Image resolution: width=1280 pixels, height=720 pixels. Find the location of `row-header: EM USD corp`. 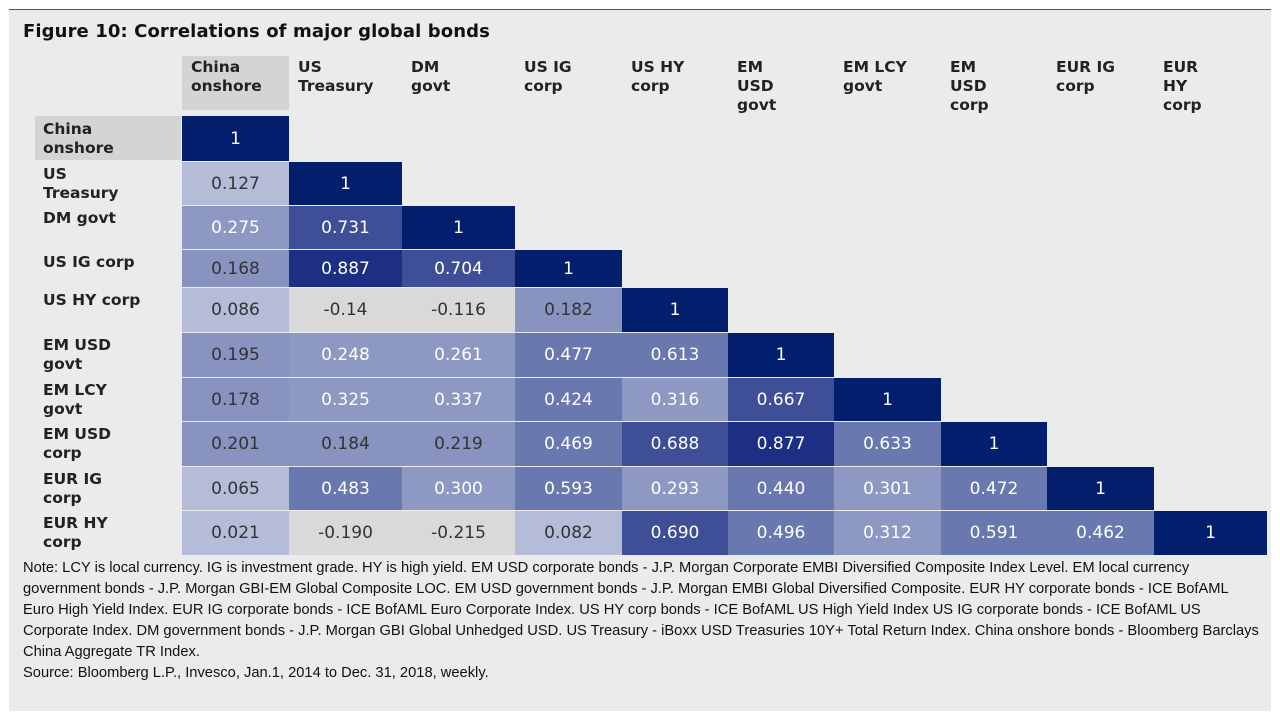

row-header: EM USD corp is located at coordinates (112, 444).